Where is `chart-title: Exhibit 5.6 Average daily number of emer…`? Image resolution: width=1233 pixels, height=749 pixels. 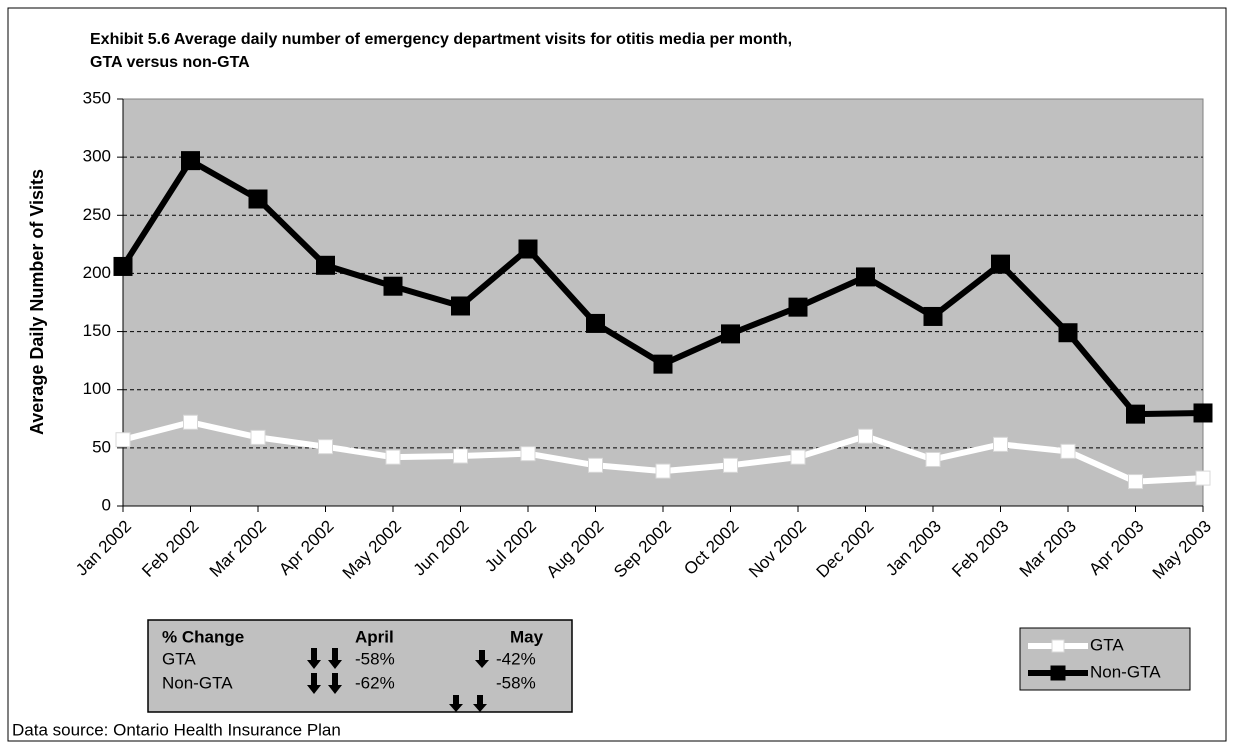
chart-title: Exhibit 5.6 Average daily number of emer… is located at coordinates (441, 39).